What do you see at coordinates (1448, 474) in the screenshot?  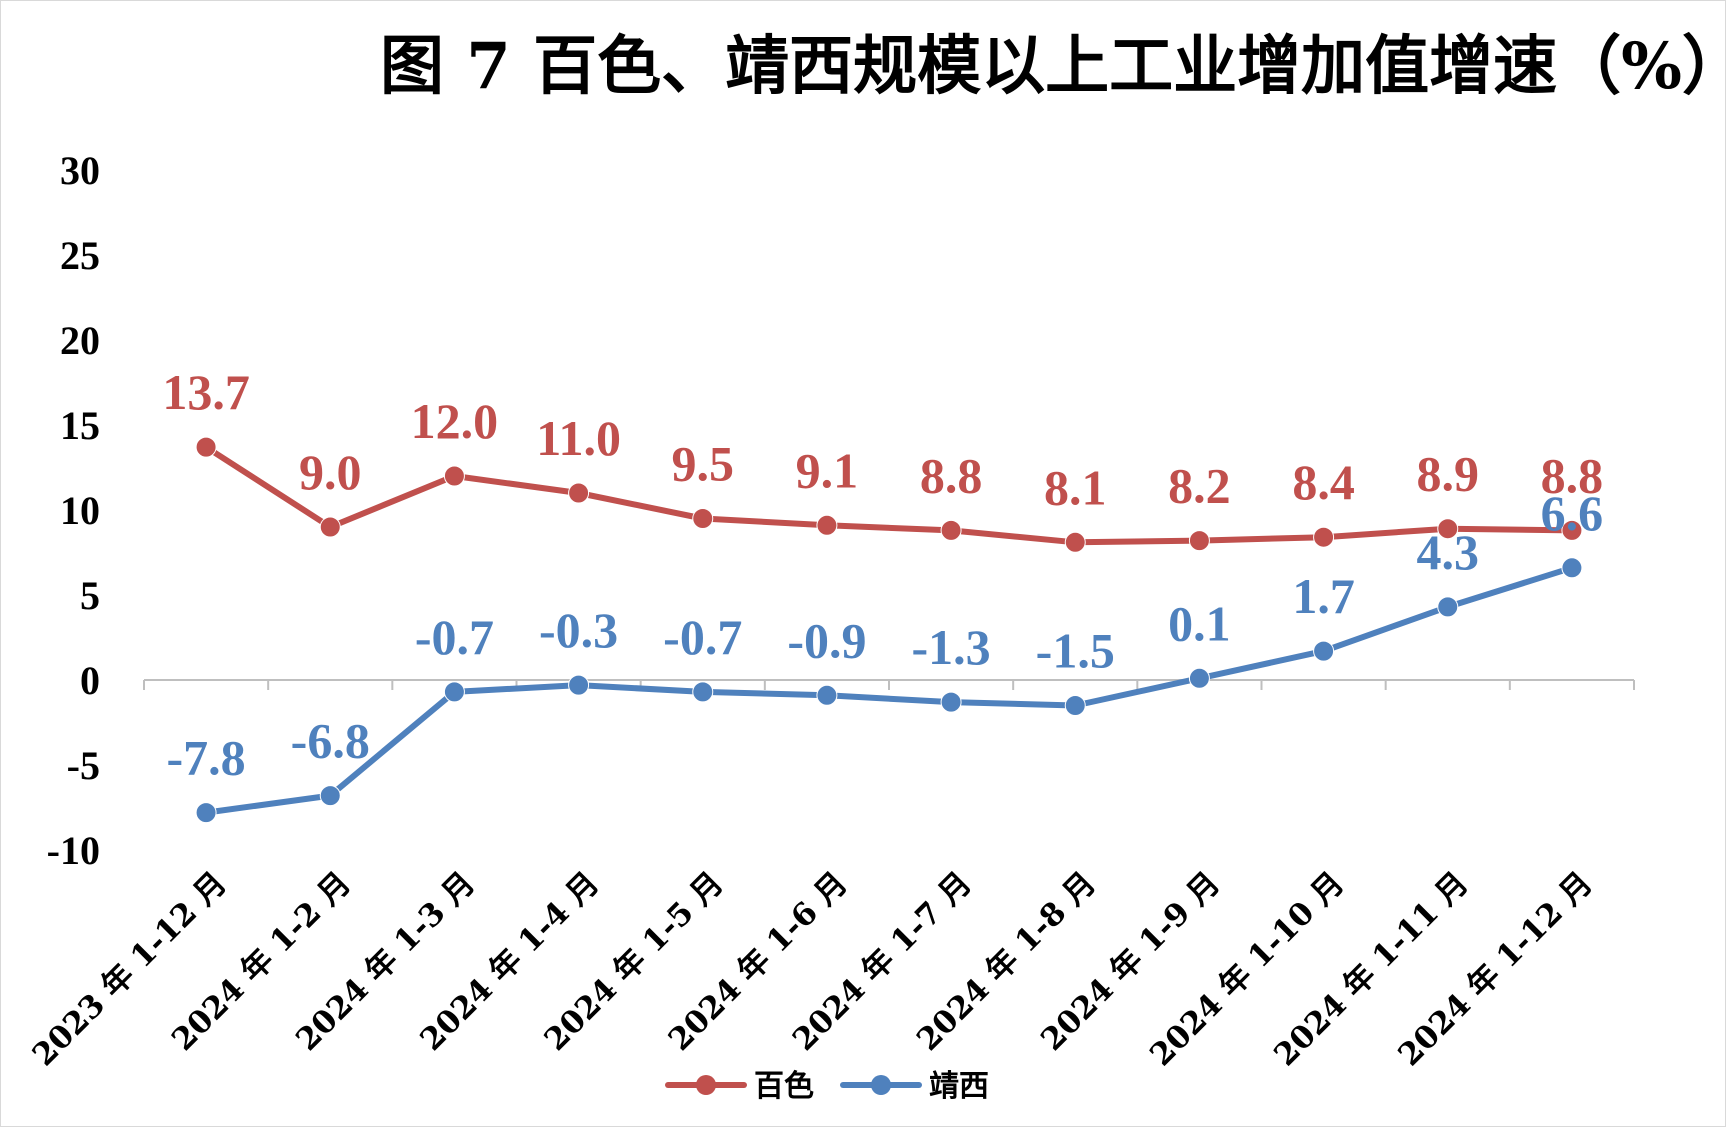 I see `data-label: 8.9` at bounding box center [1448, 474].